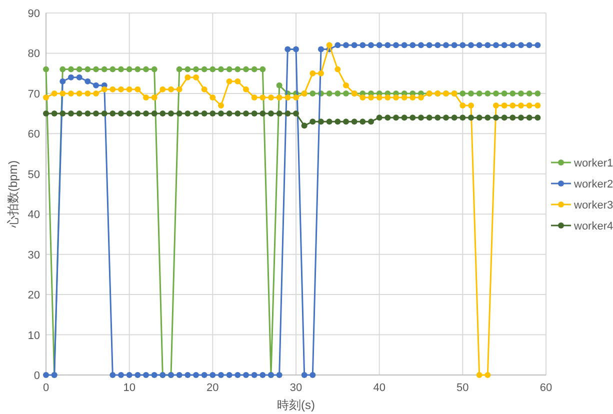 Image resolution: width=613 pixels, height=414 pixels. What do you see at coordinates (34, 255) in the screenshot?
I see `y-tick-label: 30` at bounding box center [34, 255].